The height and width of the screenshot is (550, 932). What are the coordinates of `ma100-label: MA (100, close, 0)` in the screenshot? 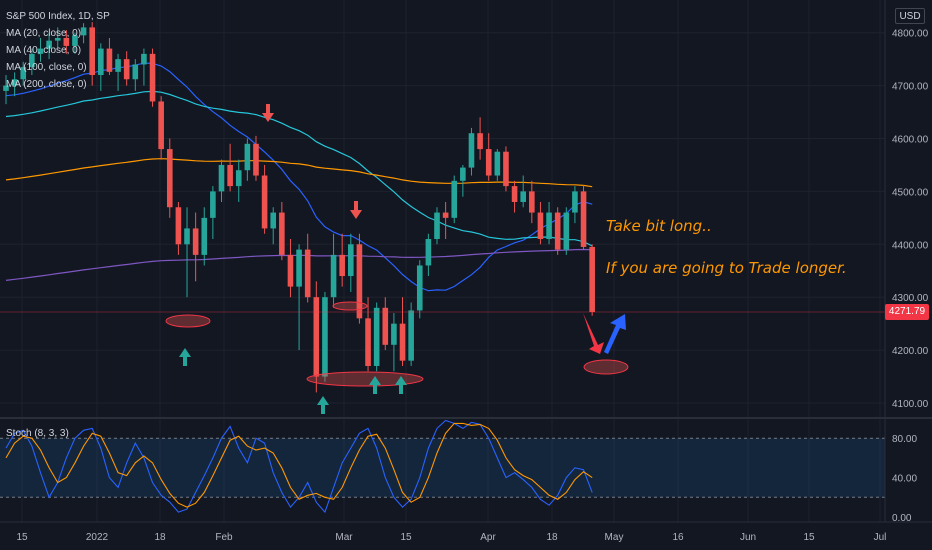 It's located at (46, 67).